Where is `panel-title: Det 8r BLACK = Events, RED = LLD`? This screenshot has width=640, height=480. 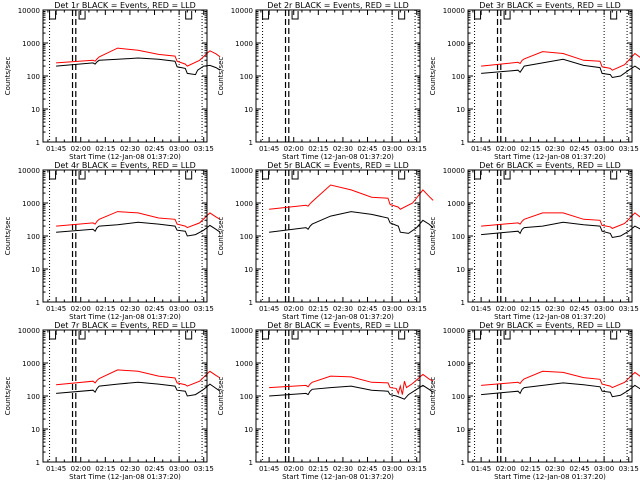
panel-title: Det 8r BLACK = Events, RED = LLD is located at coordinates (338, 325).